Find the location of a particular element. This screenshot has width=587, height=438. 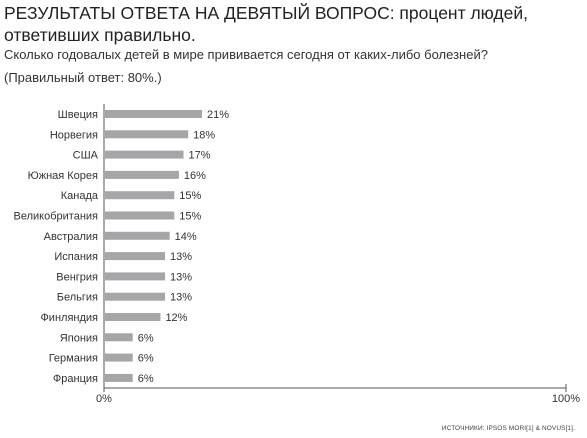

category-label: Южная Корея is located at coordinates (63, 176).